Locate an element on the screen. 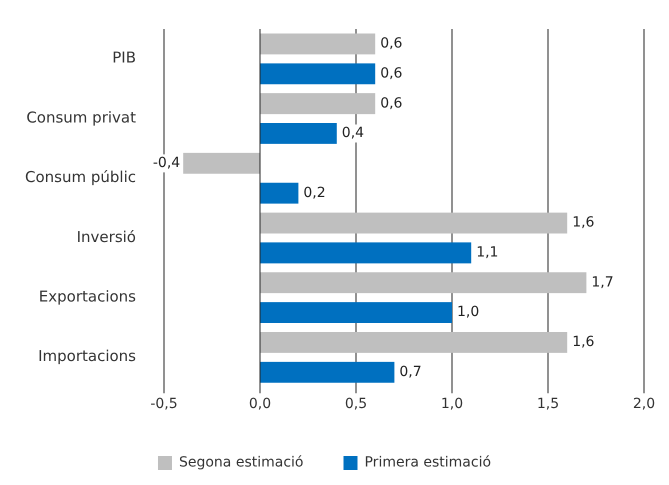  data-label: 1,7 is located at coordinates (602, 282).